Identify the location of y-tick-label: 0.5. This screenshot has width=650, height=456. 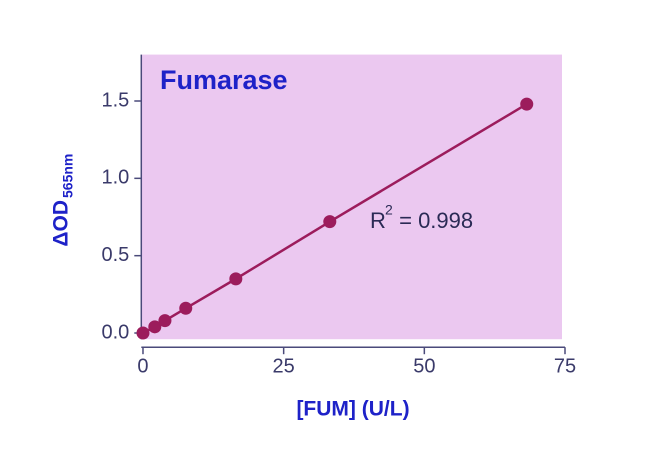
(115, 255).